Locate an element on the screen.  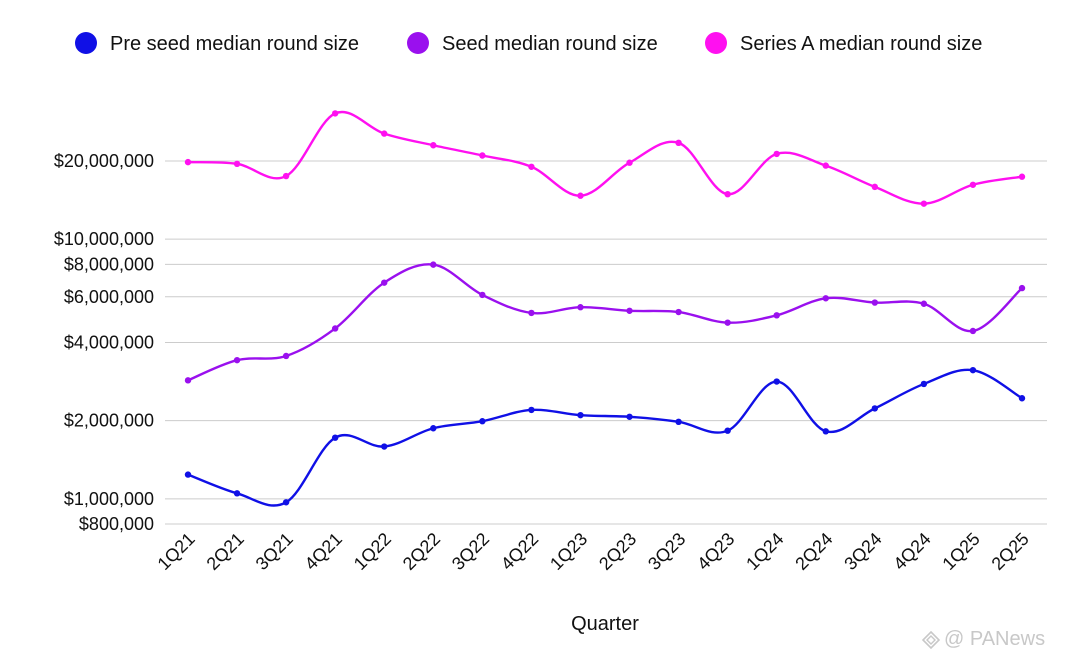
x-tick-label: 4Q23 is located at coordinates (715, 551).